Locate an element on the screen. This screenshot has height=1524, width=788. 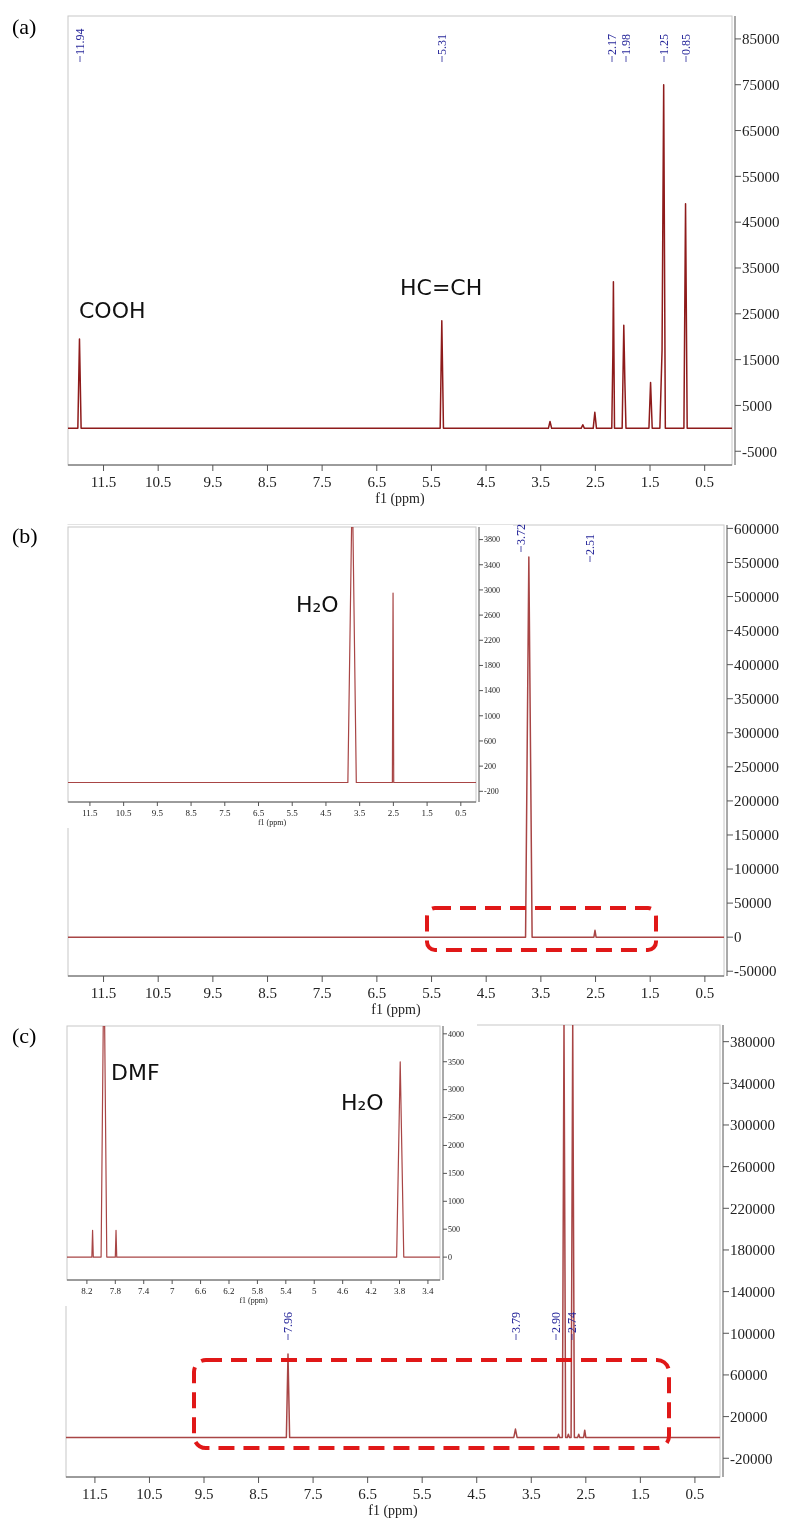
y-tick-label: 500000 is located at coordinates (756, 596).